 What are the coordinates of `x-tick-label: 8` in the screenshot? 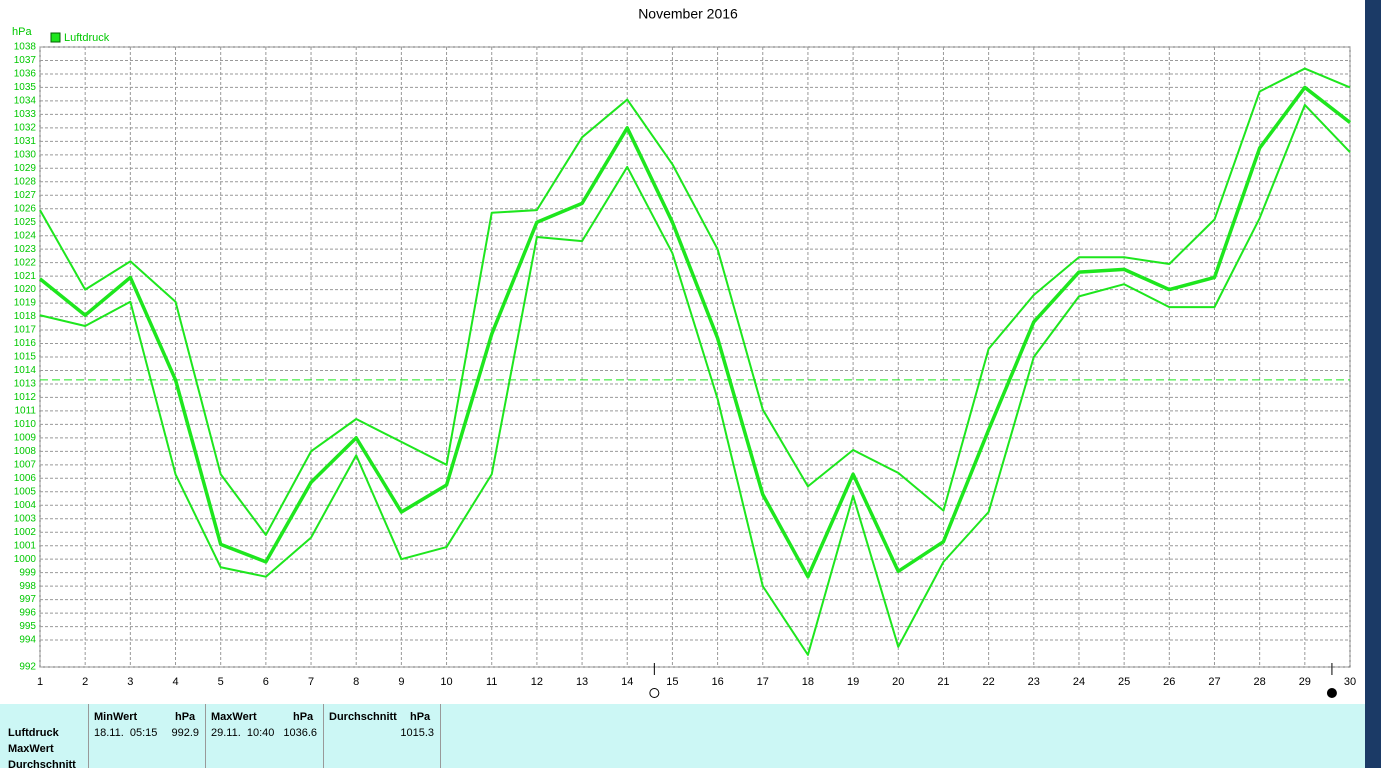 It's located at (356, 682).